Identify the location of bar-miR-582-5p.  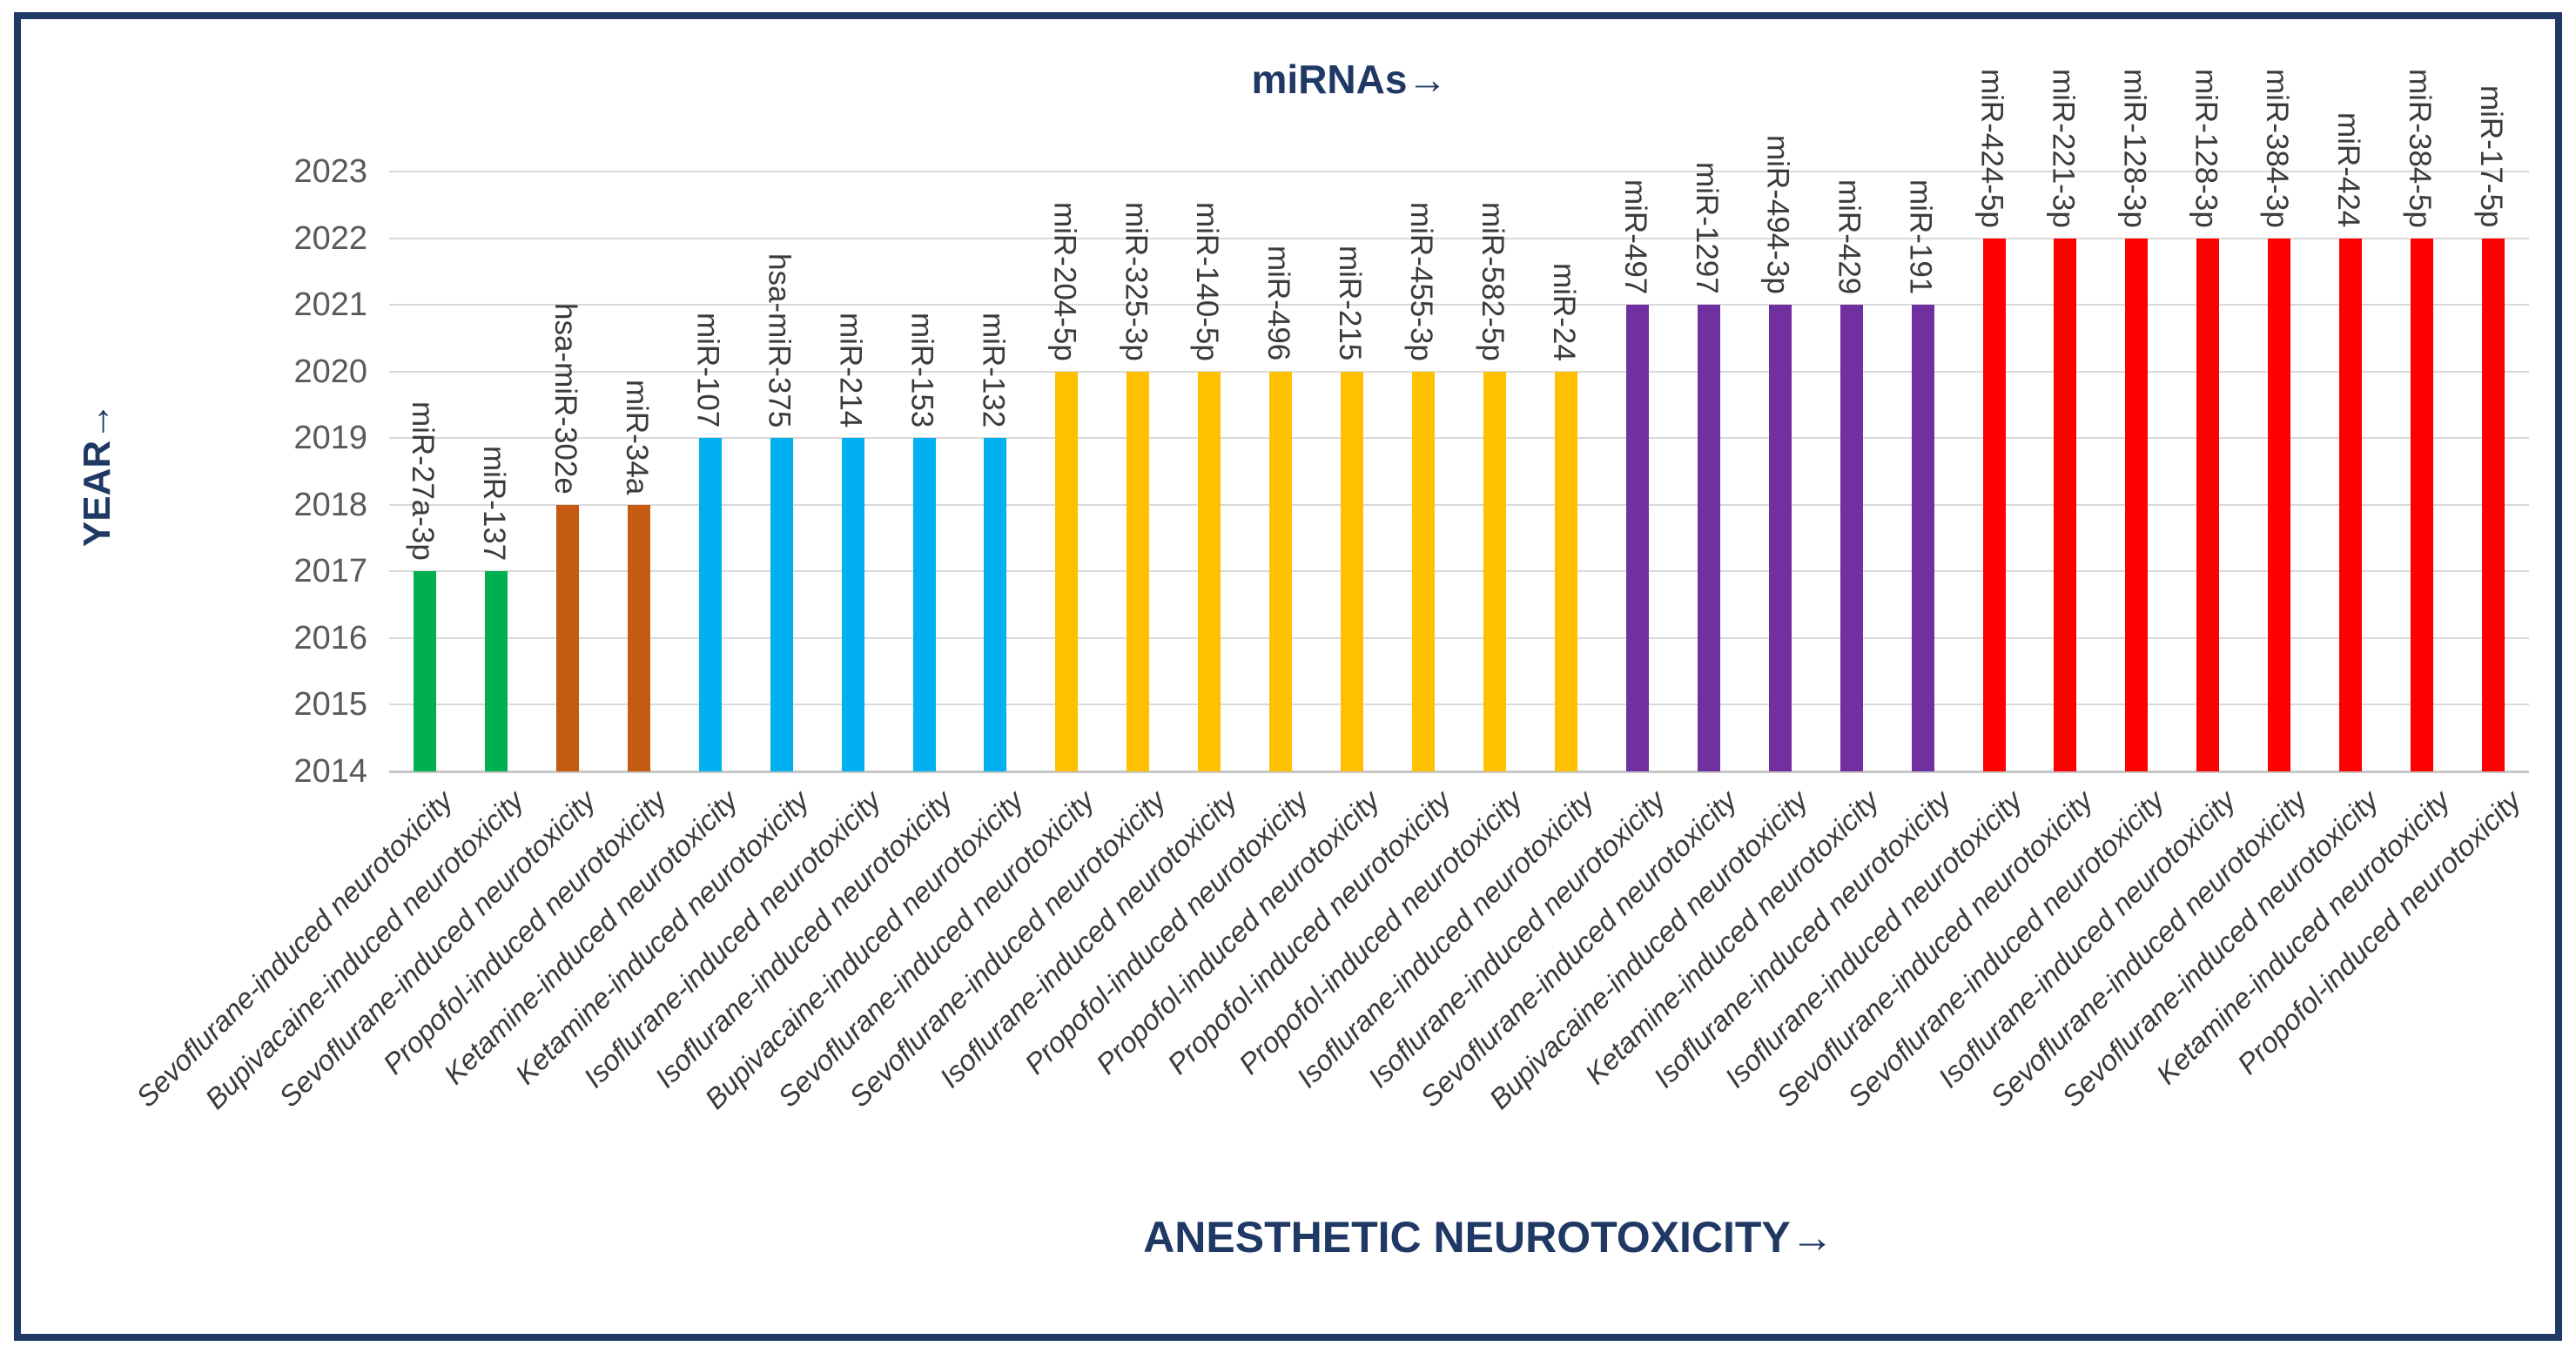
(1494, 571).